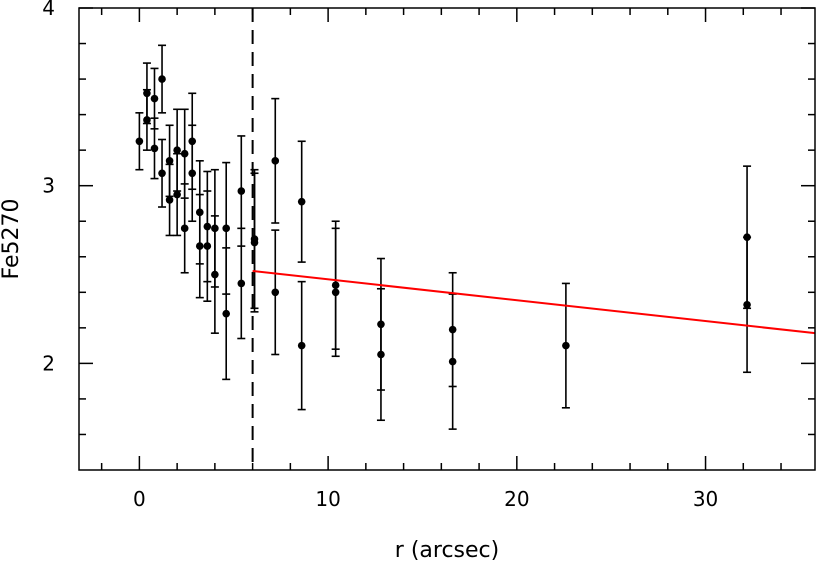 The width and height of the screenshot is (817, 566). I want to click on x-tick-labels: 0 10 20 30, so click(425, 499).